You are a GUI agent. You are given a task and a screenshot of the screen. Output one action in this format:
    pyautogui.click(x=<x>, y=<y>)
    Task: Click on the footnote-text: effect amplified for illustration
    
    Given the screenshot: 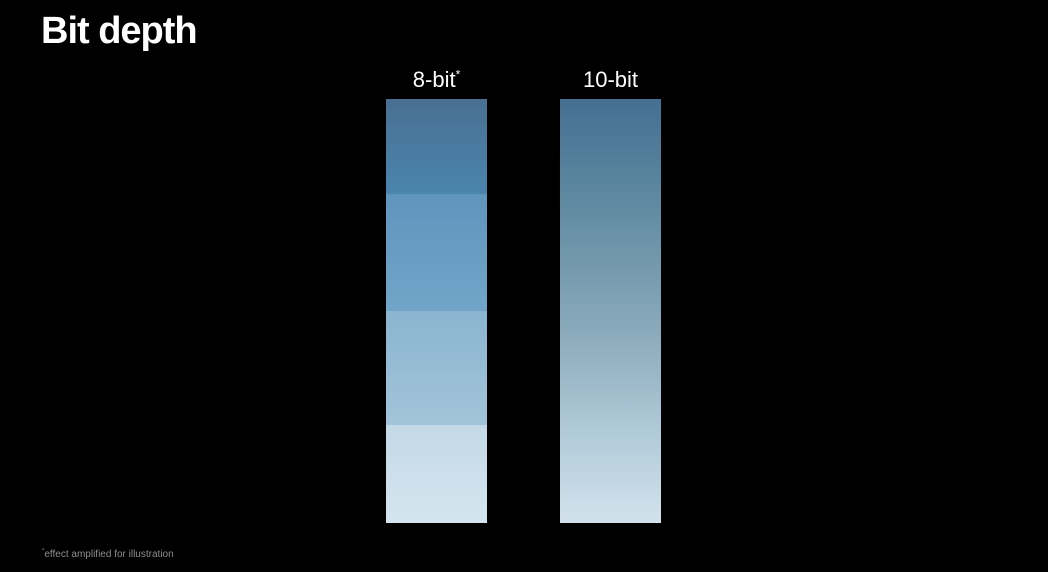 What is the action you would take?
    pyautogui.click(x=109, y=554)
    